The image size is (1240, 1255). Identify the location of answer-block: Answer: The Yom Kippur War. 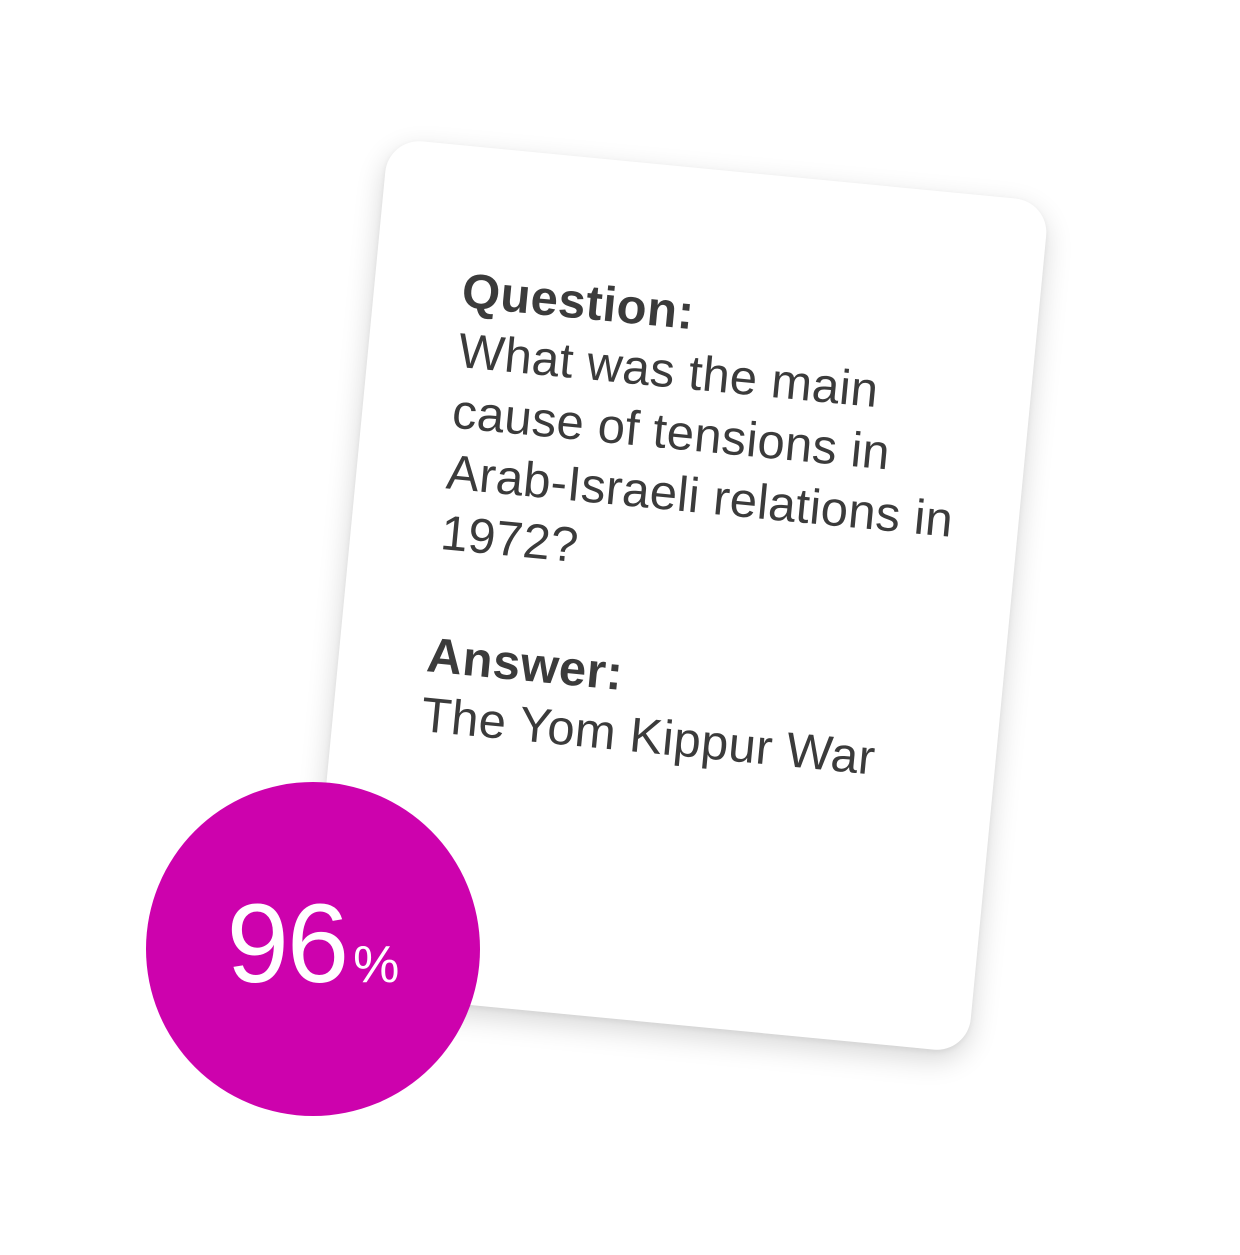
(690, 711).